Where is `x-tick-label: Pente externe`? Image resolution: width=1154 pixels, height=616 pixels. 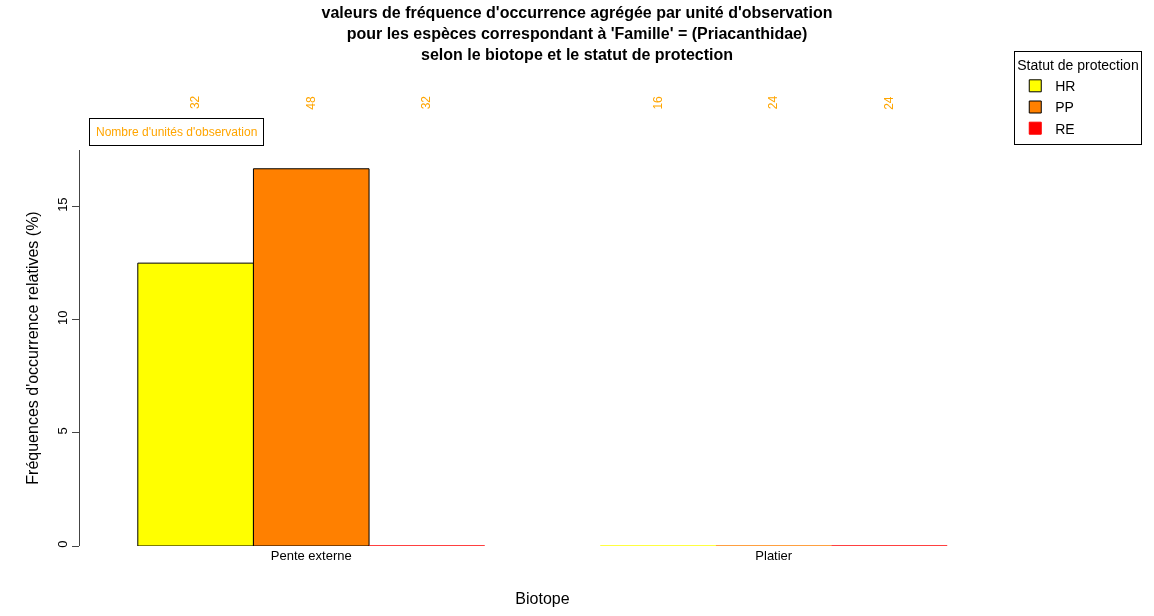 x-tick-label: Pente externe is located at coordinates (311, 555).